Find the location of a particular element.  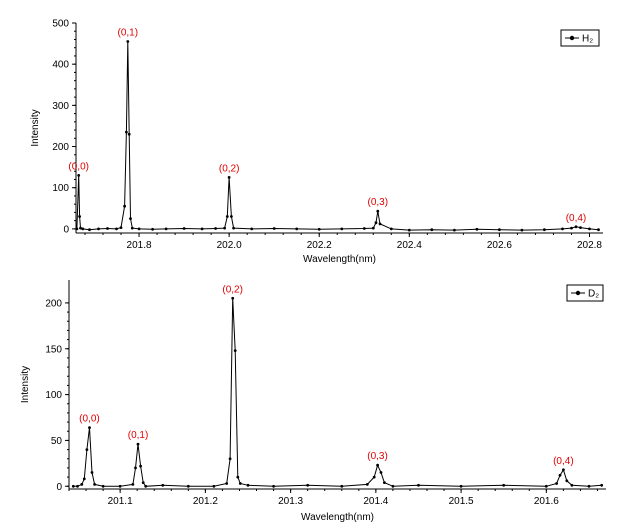

d2-peak-label: (0,3) is located at coordinates (377, 456).